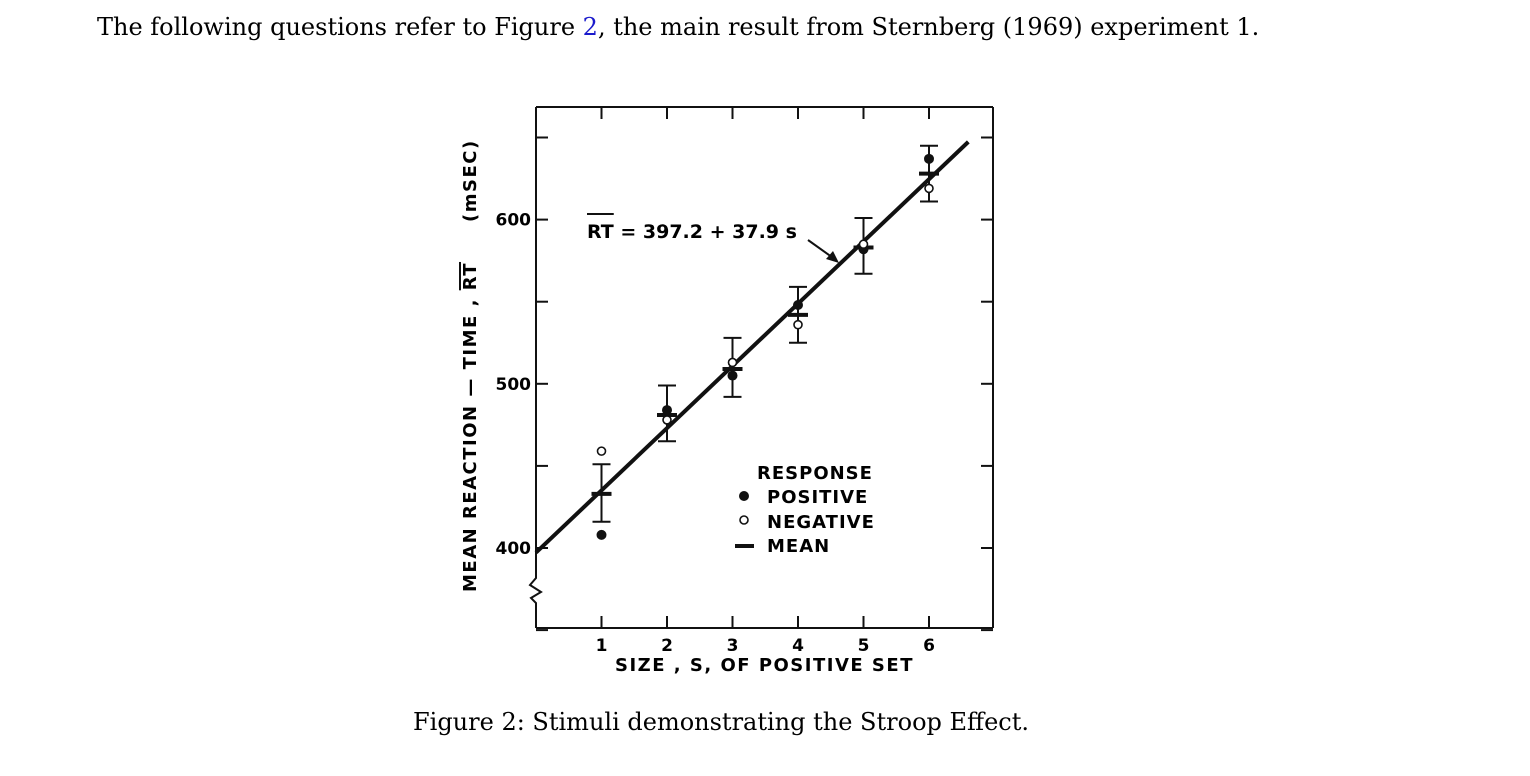 The image size is (1530, 776). What do you see at coordinates (764, 665) in the screenshot?
I see `x-axis-title: SIZE , S, OF POSITIVE SET` at bounding box center [764, 665].